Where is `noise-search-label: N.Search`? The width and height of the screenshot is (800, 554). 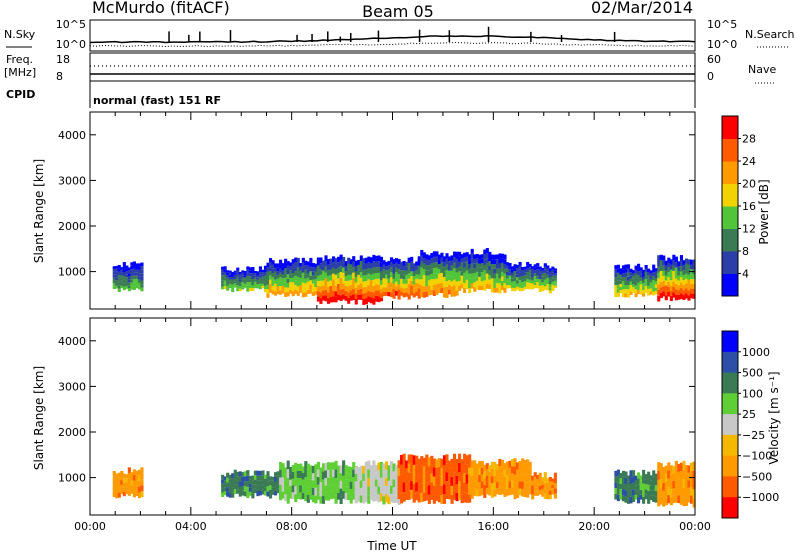
noise-search-label: N.Search is located at coordinates (770, 34).